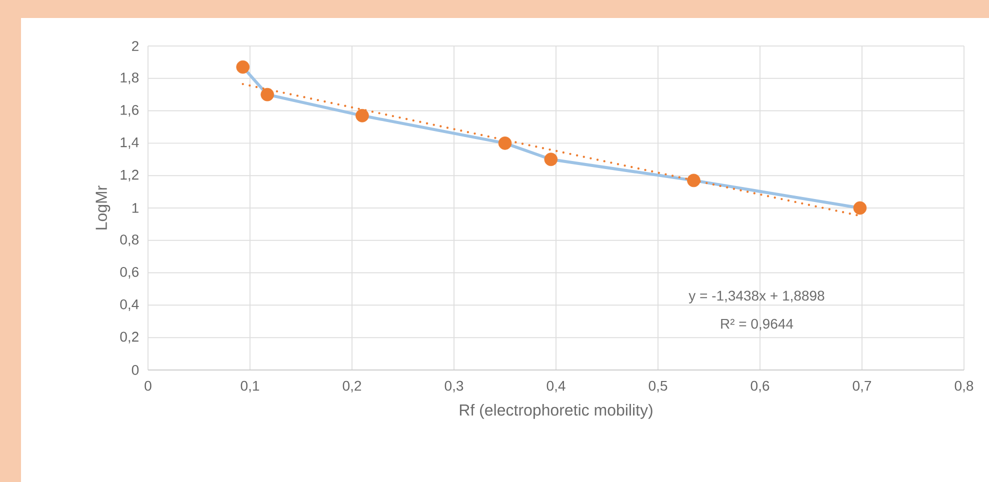 This screenshot has width=989, height=482. Describe the element at coordinates (556, 386) in the screenshot. I see `x-tick-label: 0,4` at that location.